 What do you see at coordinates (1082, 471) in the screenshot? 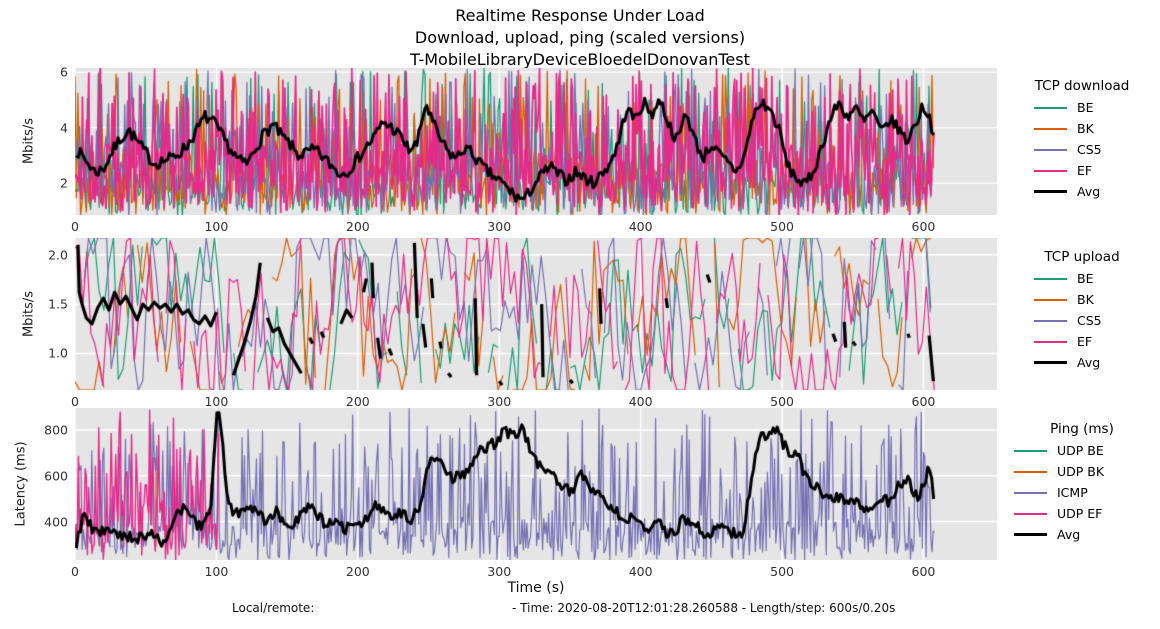
I see `legend-item: UDP BK` at bounding box center [1082, 471].